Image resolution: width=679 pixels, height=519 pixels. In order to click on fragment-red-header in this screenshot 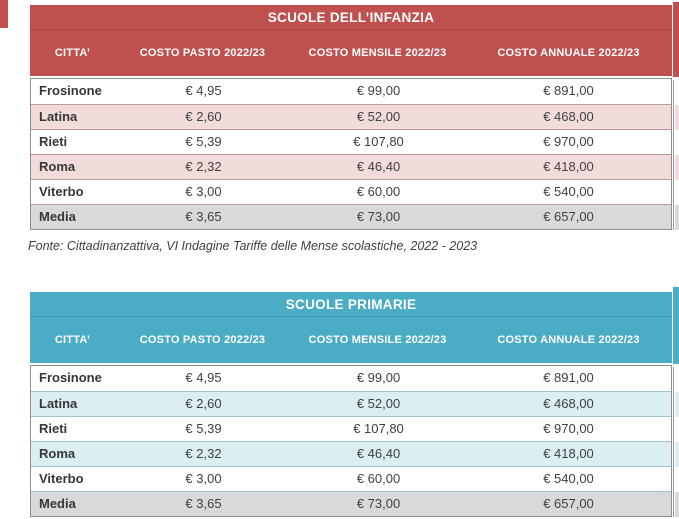, I will do `click(676, 39)`.